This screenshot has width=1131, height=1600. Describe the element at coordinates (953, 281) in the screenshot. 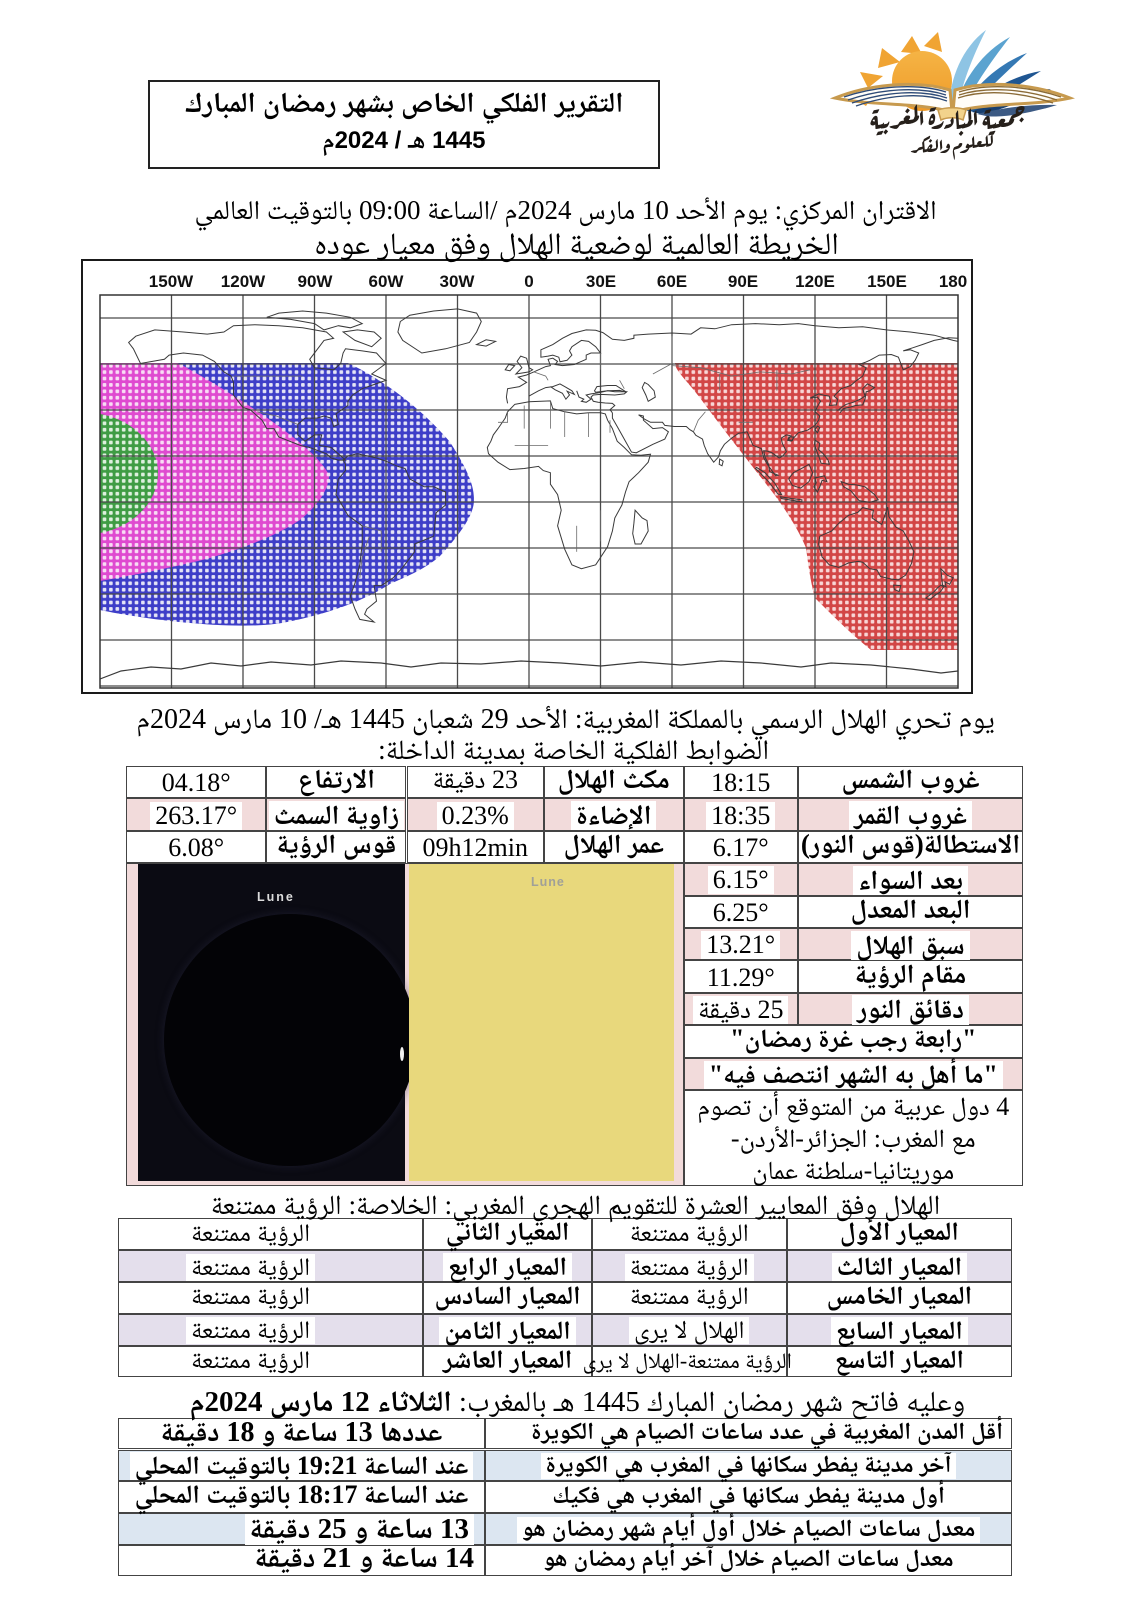

I see `svg-text: 180` at that location.